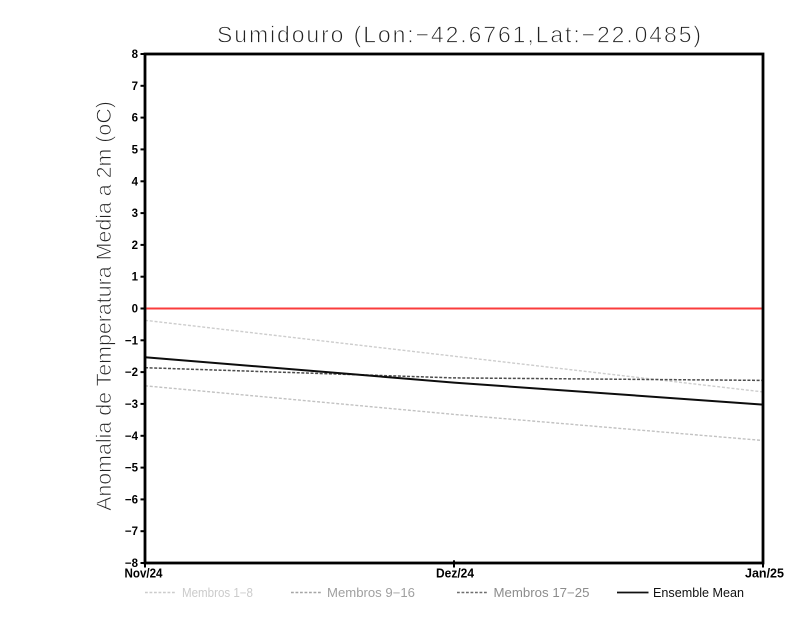  I want to click on svg-text: 0, so click(135, 310).